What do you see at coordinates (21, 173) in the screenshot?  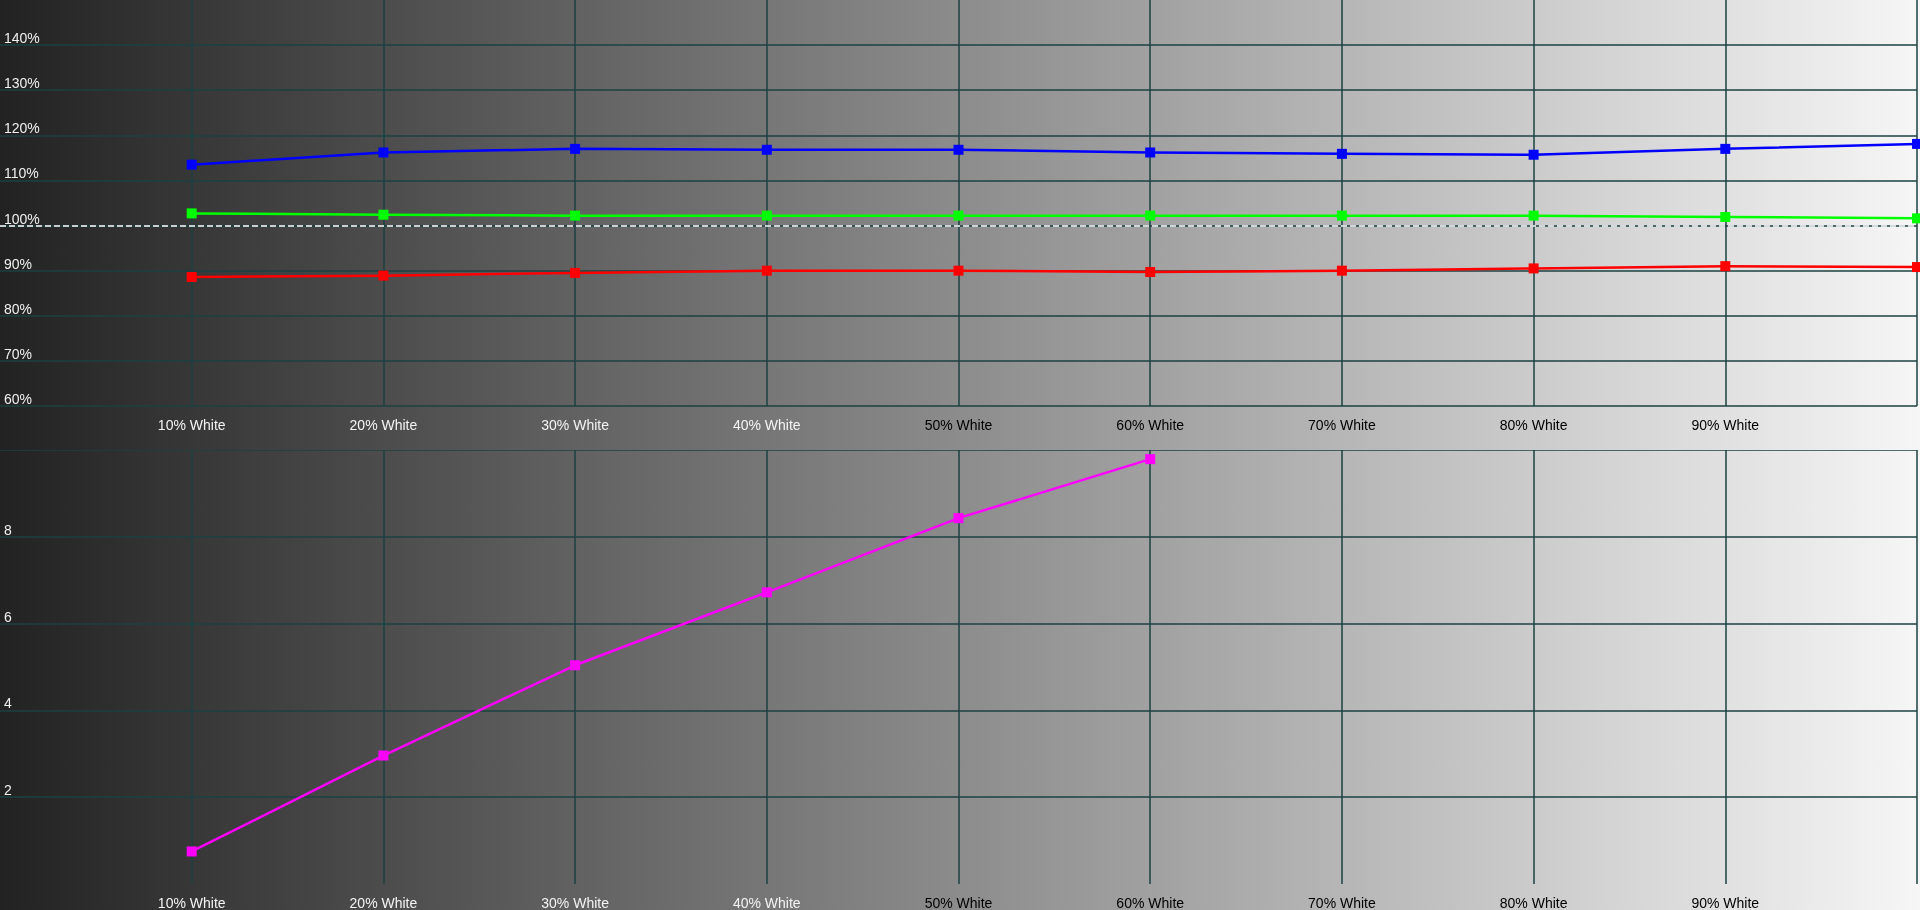 I see `y-tick-label: 110%` at bounding box center [21, 173].